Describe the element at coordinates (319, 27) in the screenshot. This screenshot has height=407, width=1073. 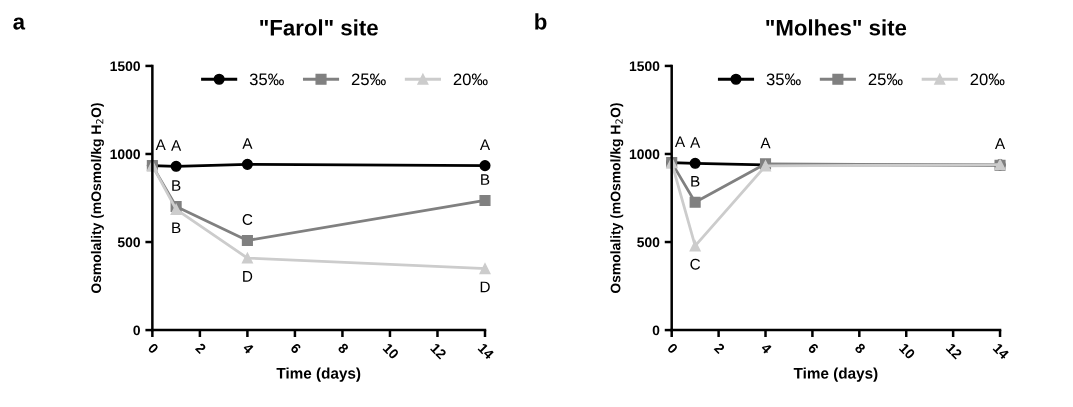
I see `chart-title: "Farol" site` at that location.